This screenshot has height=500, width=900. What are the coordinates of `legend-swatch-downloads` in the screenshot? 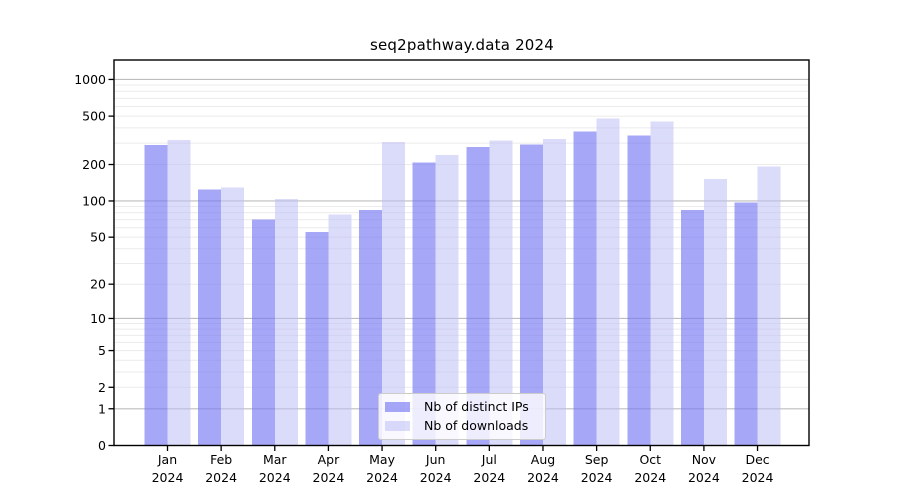 It's located at (397, 425).